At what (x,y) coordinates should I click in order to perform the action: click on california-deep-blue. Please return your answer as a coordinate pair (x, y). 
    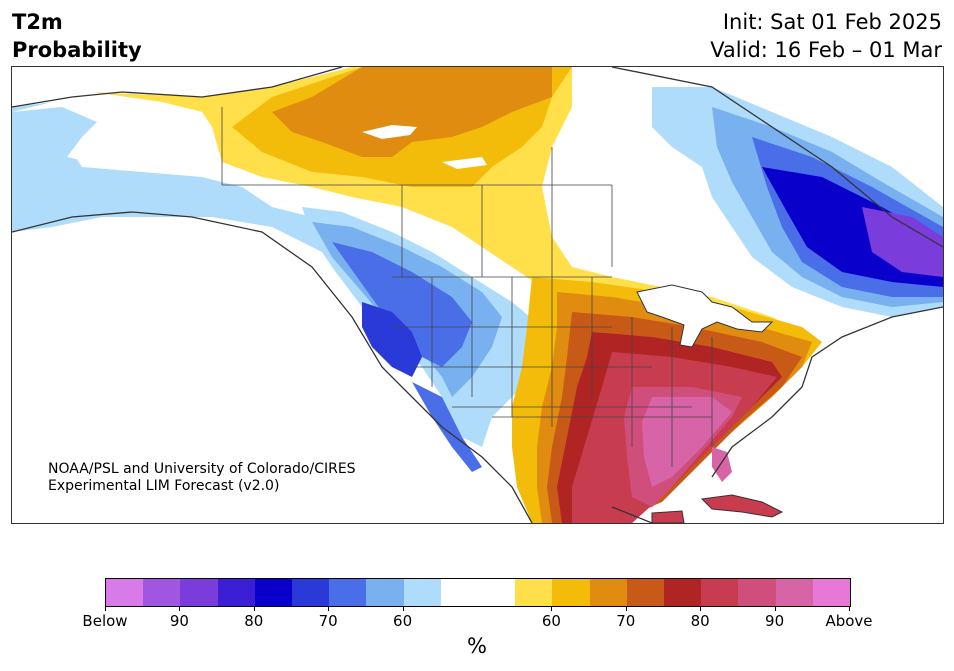
    Looking at the image, I should click on (392, 339).